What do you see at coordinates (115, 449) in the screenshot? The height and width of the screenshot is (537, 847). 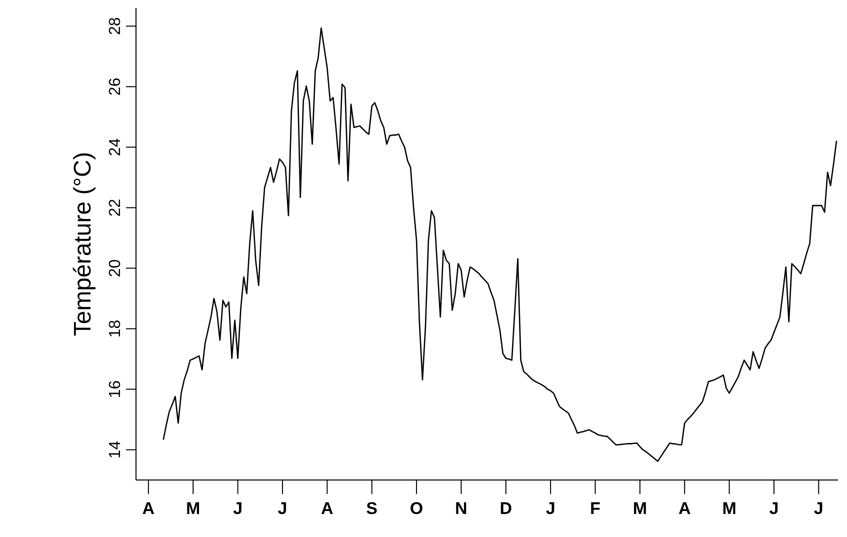 I see `y-tick-label: 14` at bounding box center [115, 449].